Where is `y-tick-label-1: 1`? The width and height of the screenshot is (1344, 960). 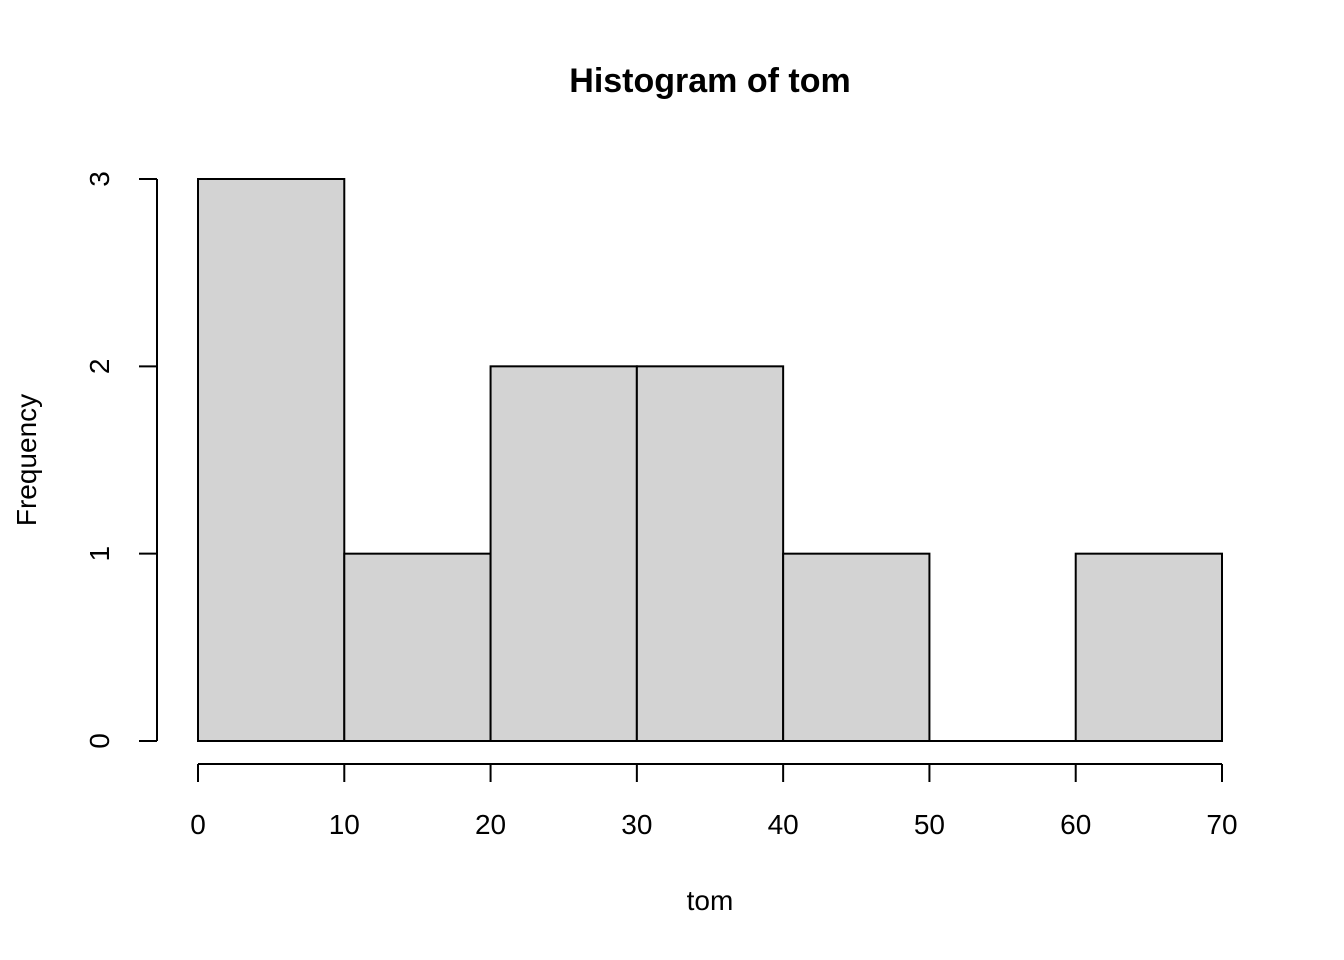
y-tick-label-1: 1 is located at coordinates (99, 554).